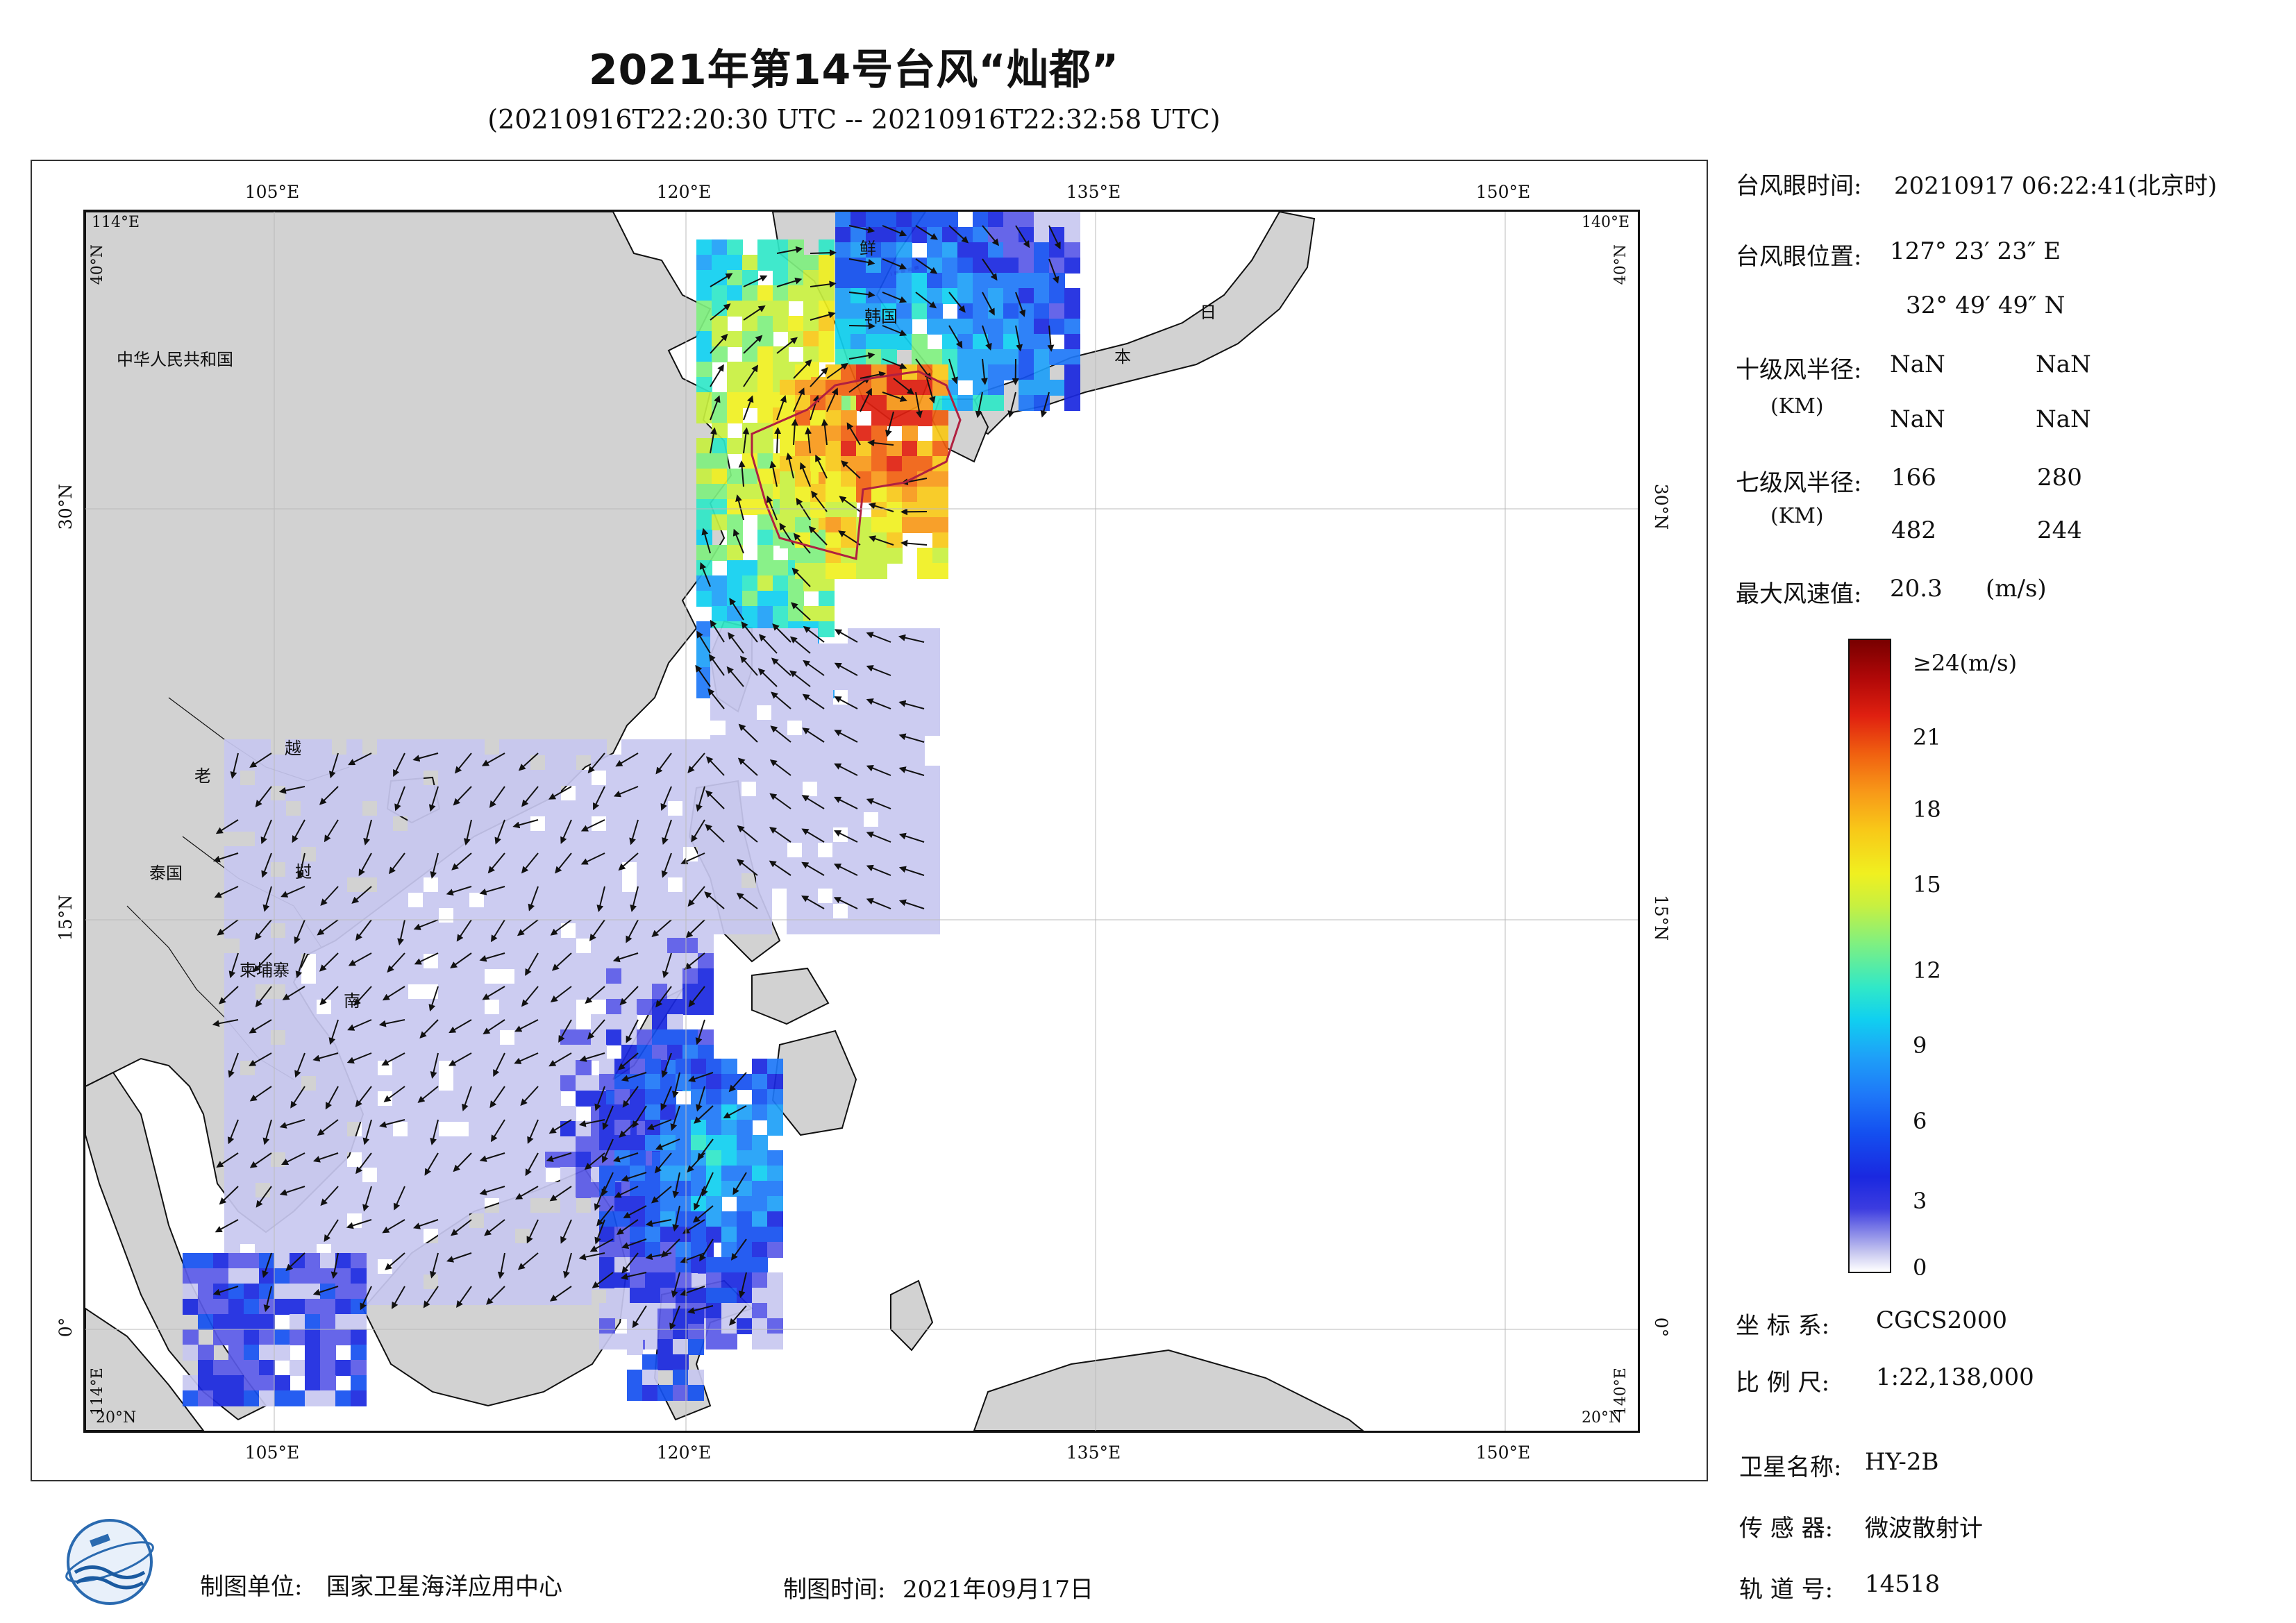 The width and height of the screenshot is (2296, 1623). I want to click on label-vietnam-1: 越, so click(293, 748).